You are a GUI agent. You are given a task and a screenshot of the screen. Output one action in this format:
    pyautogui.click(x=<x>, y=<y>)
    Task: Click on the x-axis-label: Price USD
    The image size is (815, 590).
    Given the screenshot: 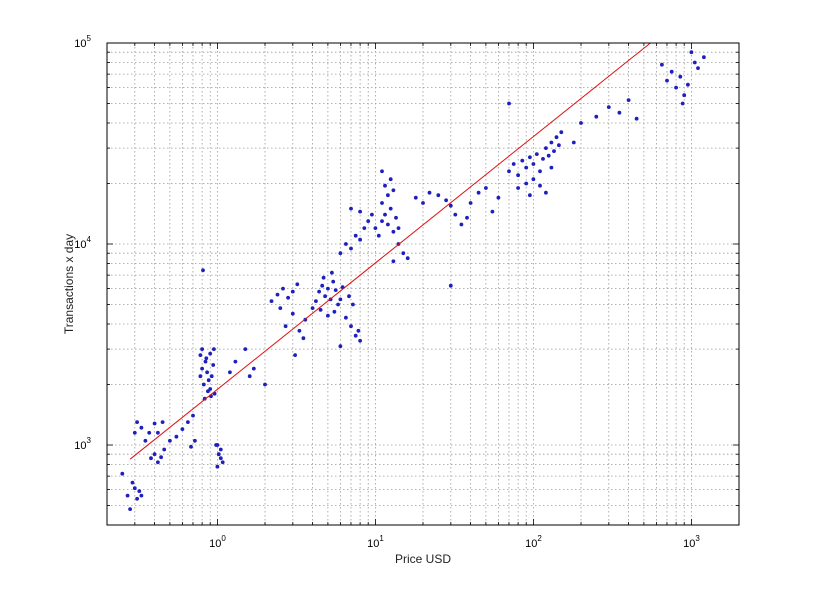 What is the action you would take?
    pyautogui.click(x=423, y=559)
    